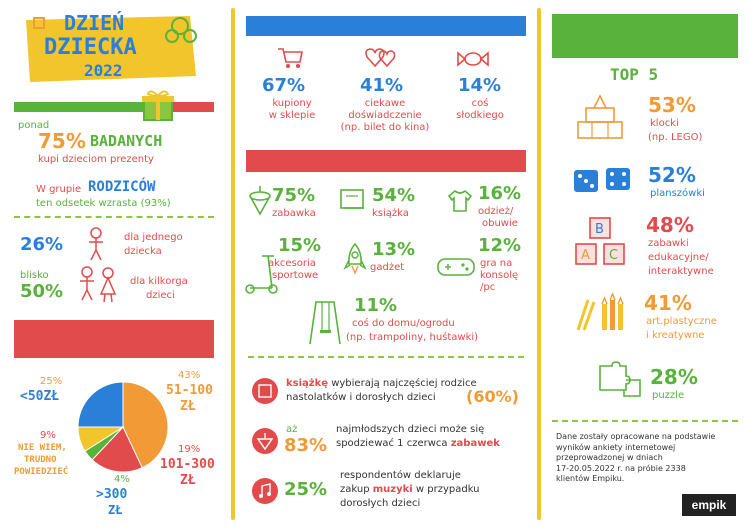  Describe the element at coordinates (709, 505) in the screenshot. I see `empik-logo: empik` at that location.